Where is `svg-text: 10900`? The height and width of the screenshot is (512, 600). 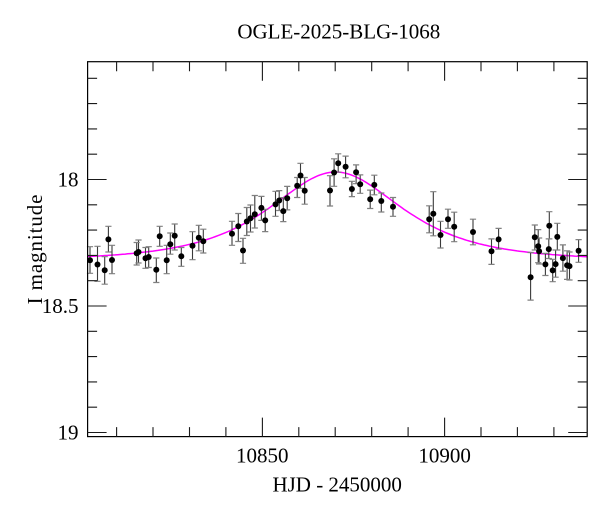 svg-text: 10900 is located at coordinates (444, 456).